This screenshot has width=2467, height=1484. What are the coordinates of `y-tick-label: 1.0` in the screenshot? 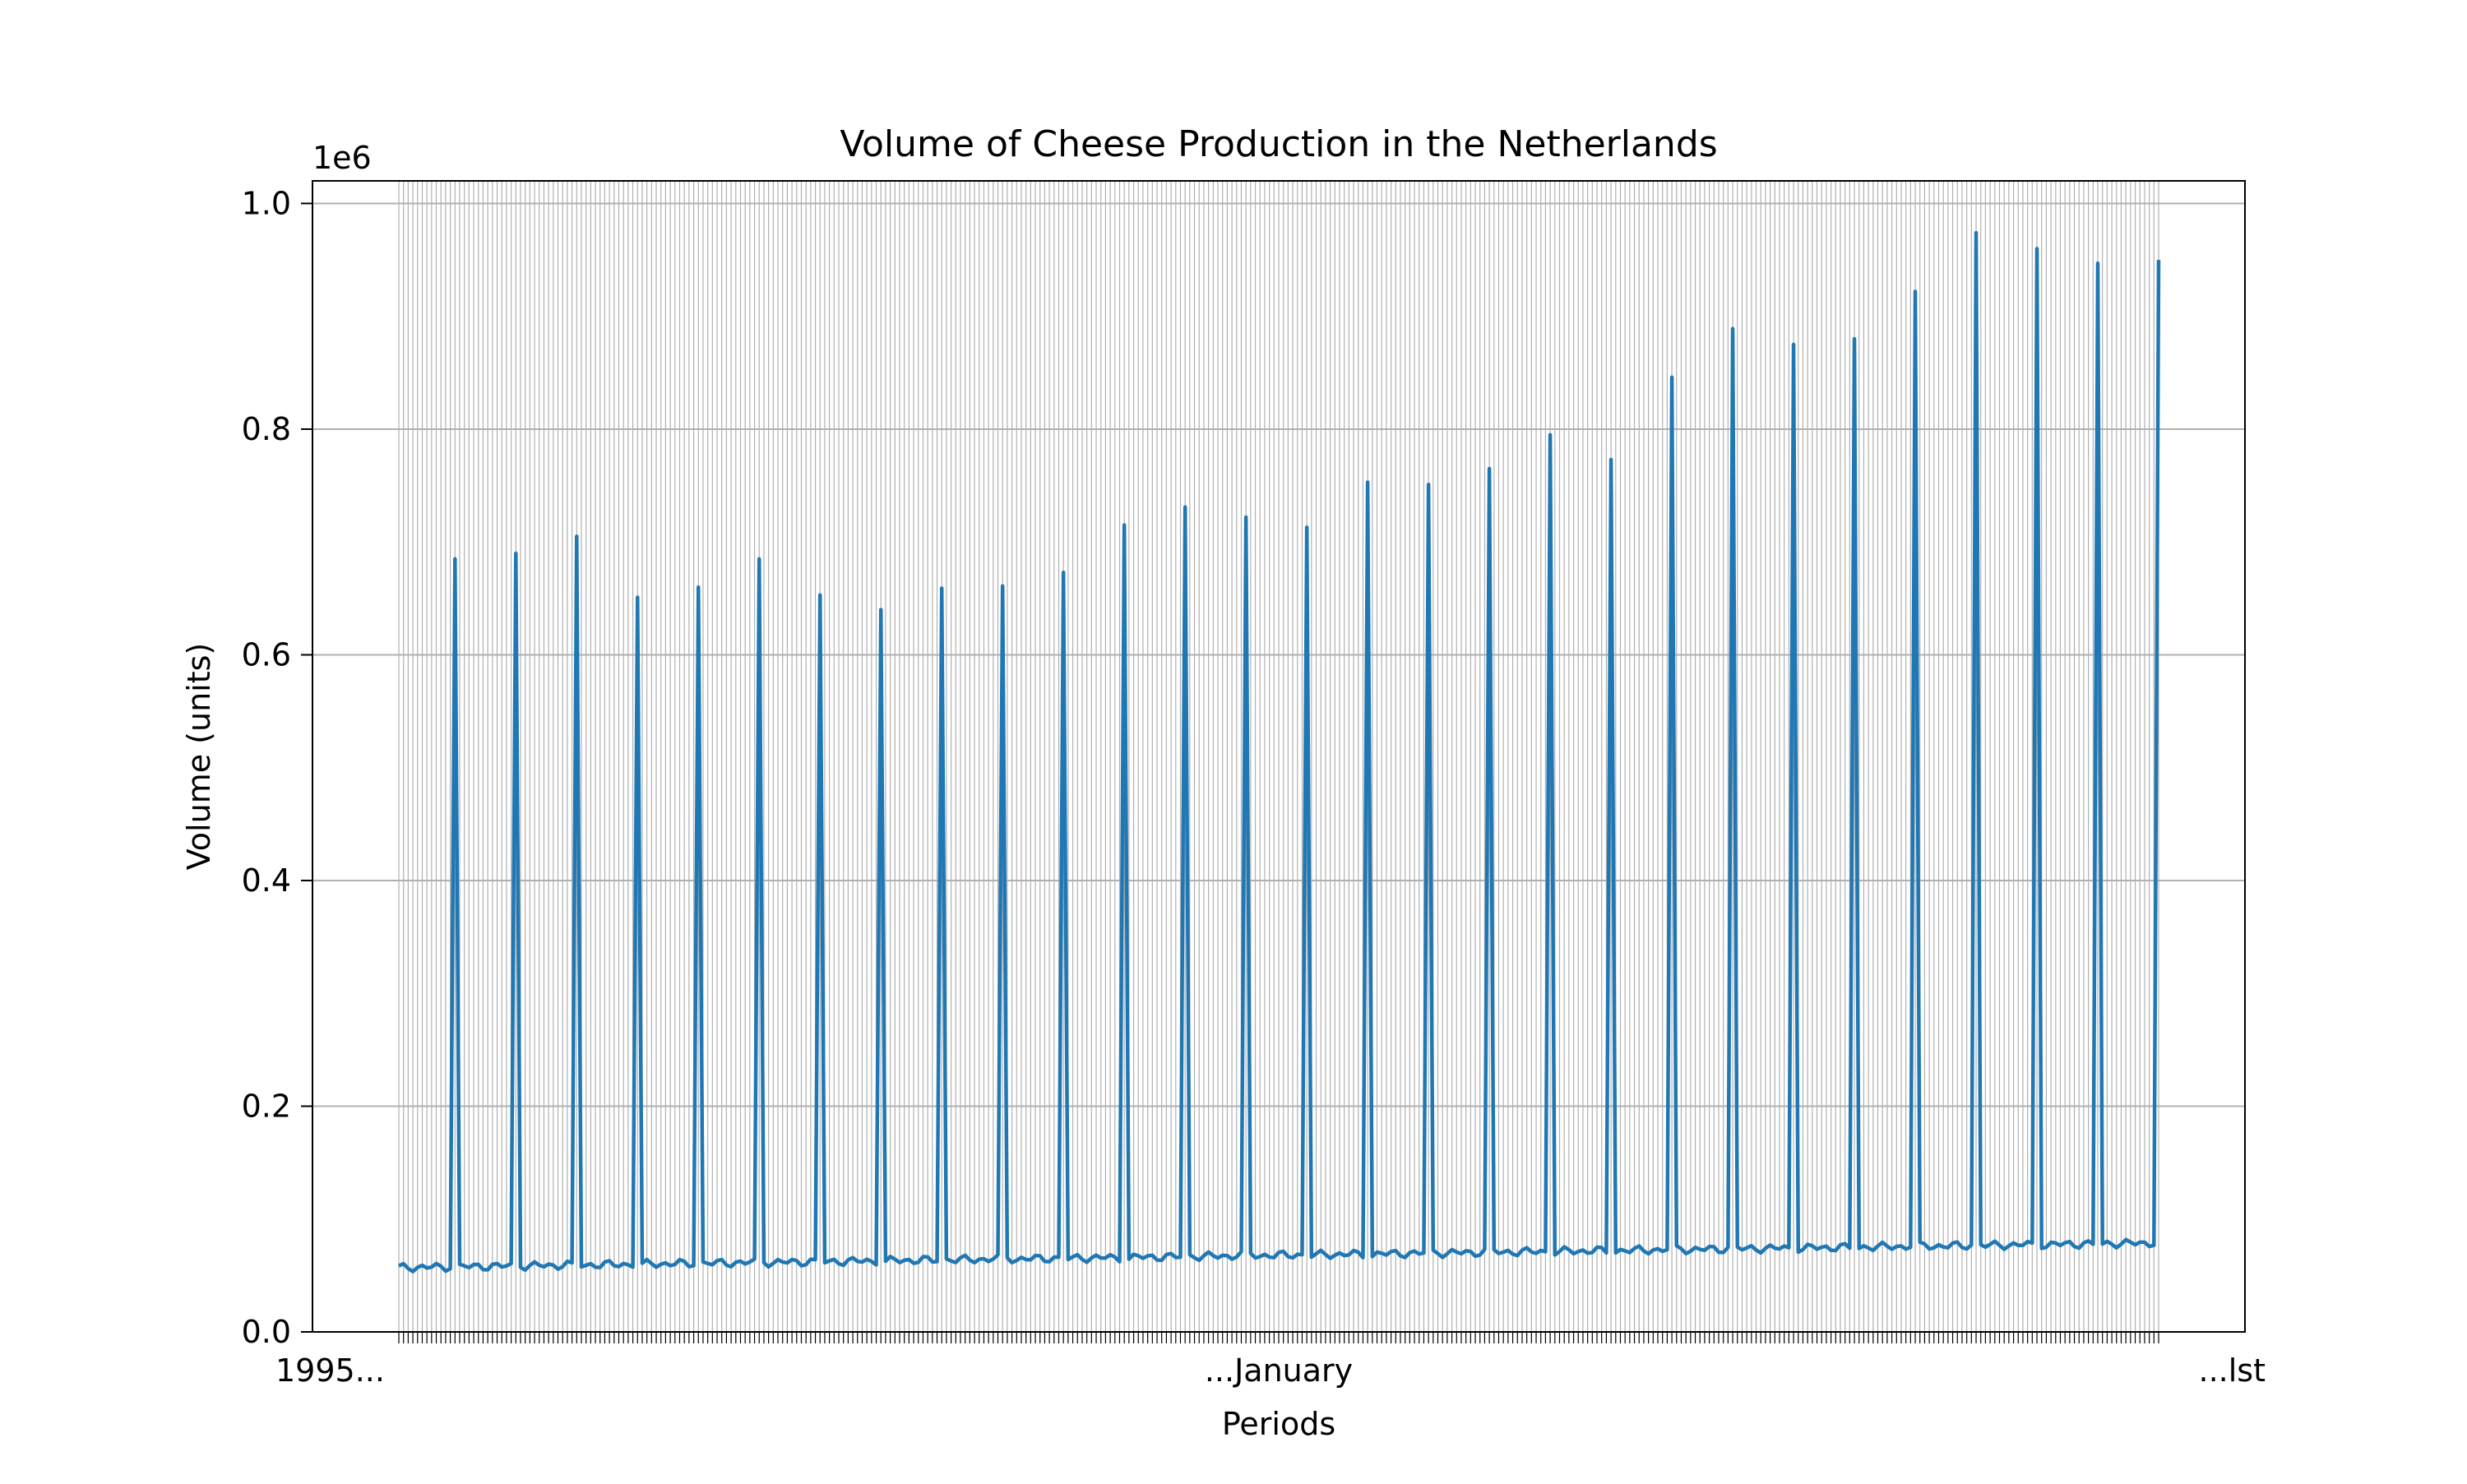 It's located at (266, 203).